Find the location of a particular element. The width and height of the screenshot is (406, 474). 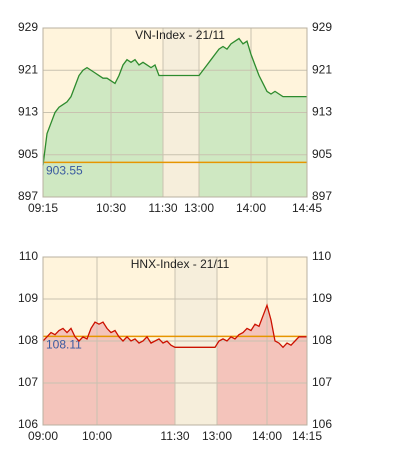

y-tick-label-right: 897 is located at coordinates (322, 196).